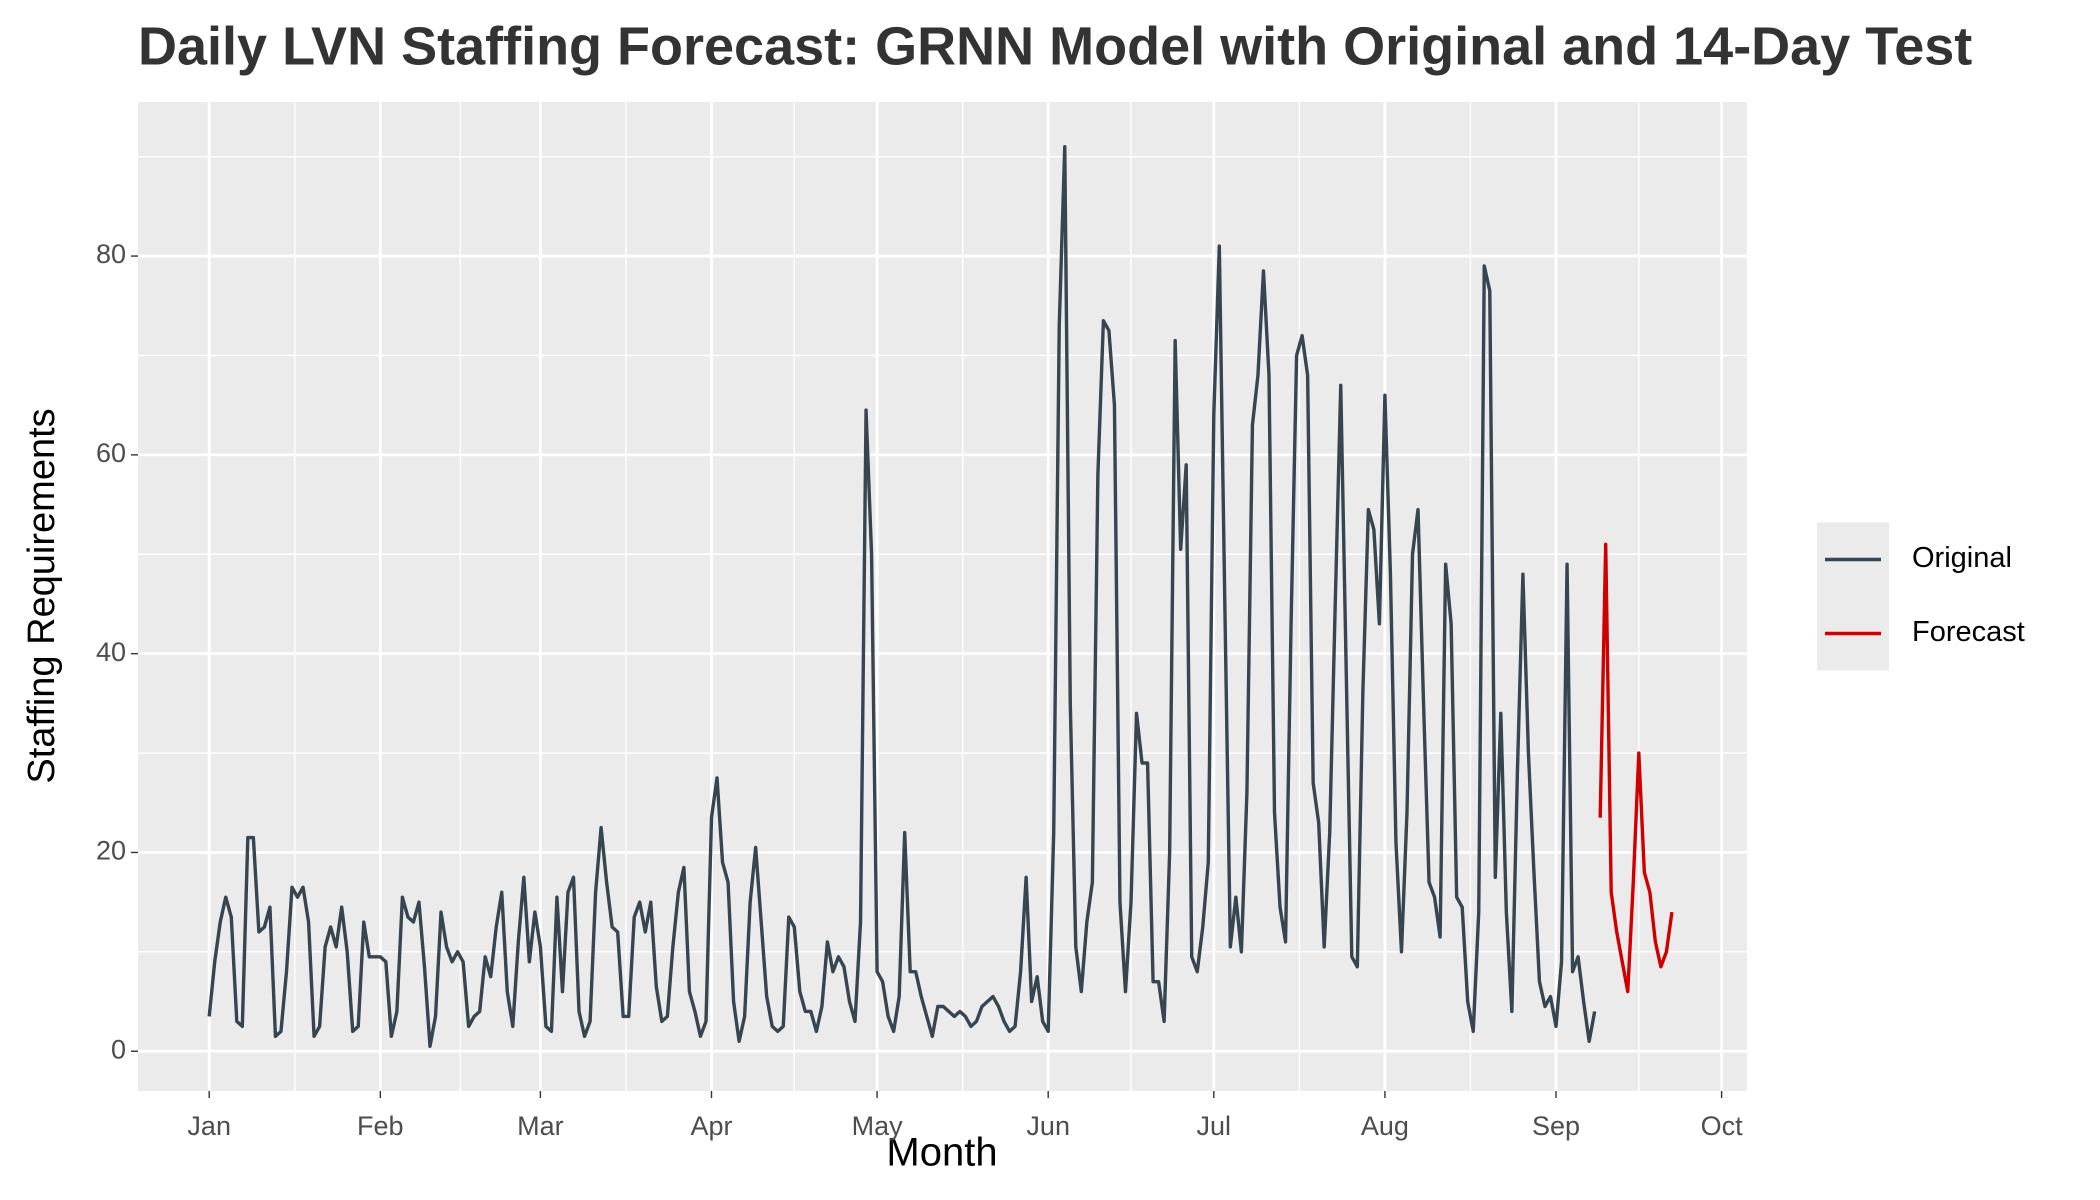 The height and width of the screenshot is (1200, 2100). I want to click on x-tick-label: Apr, so click(711, 1126).